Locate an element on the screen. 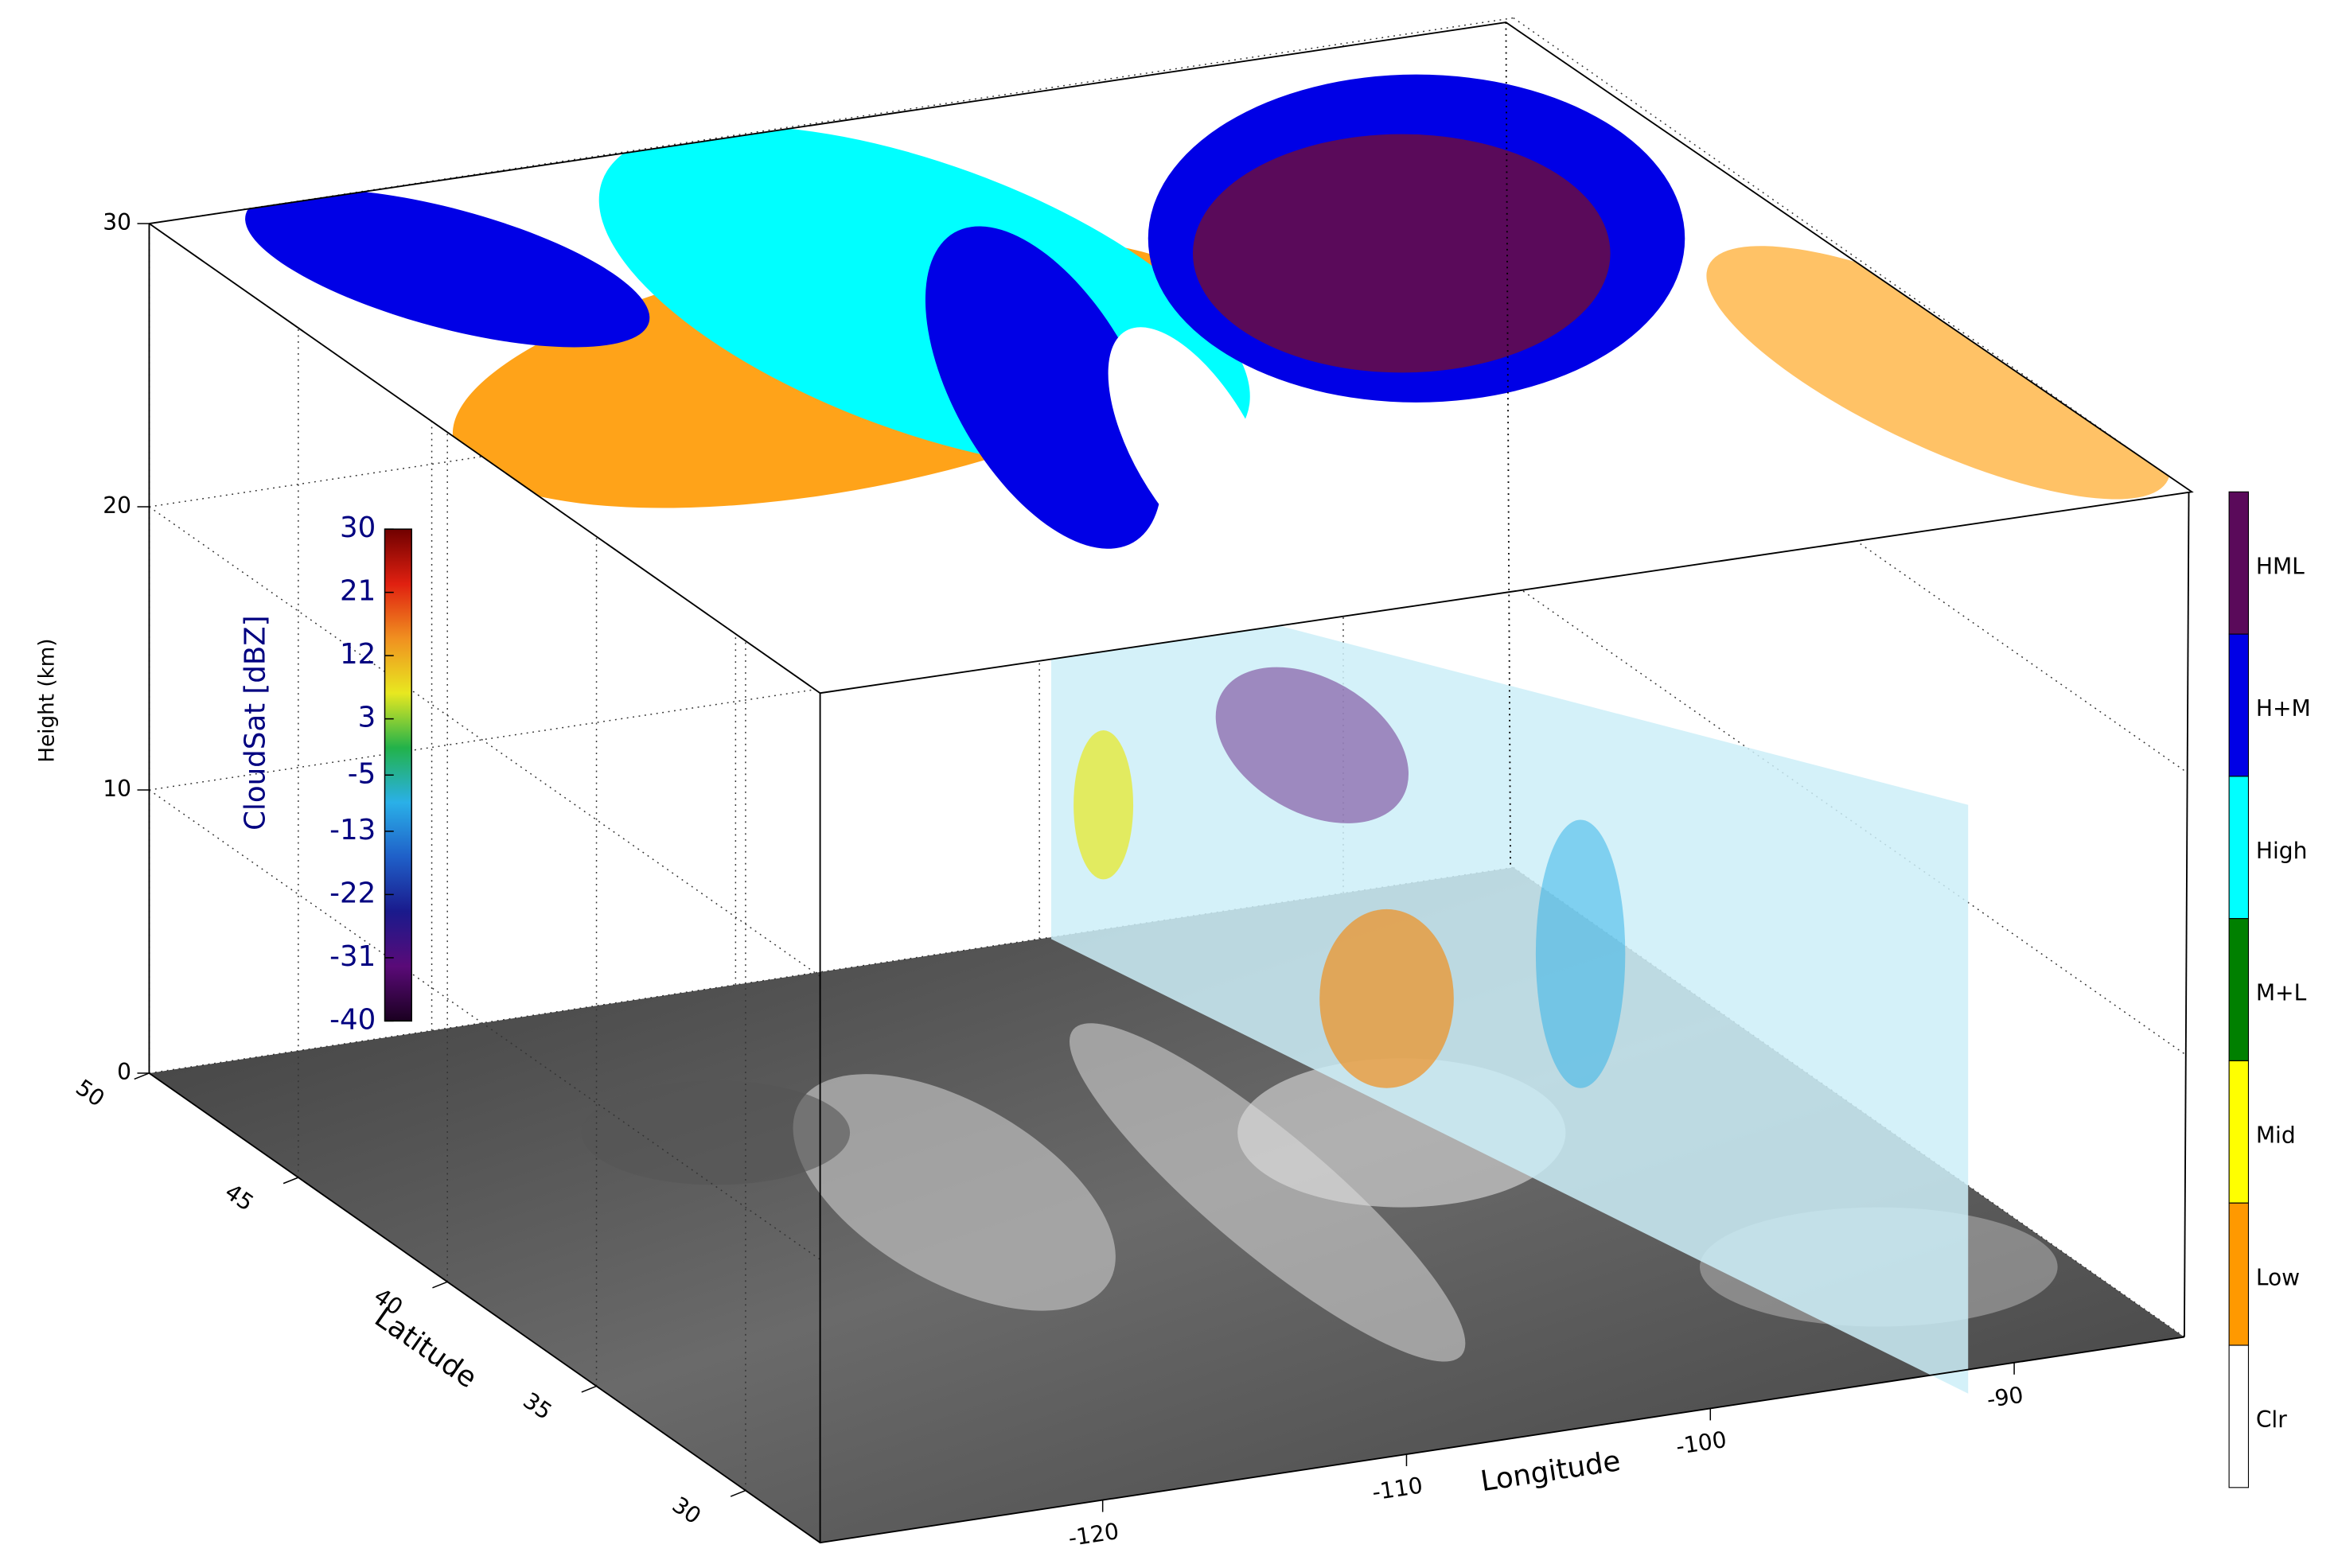  colorbar-tick-label: 3 is located at coordinates (367, 718).